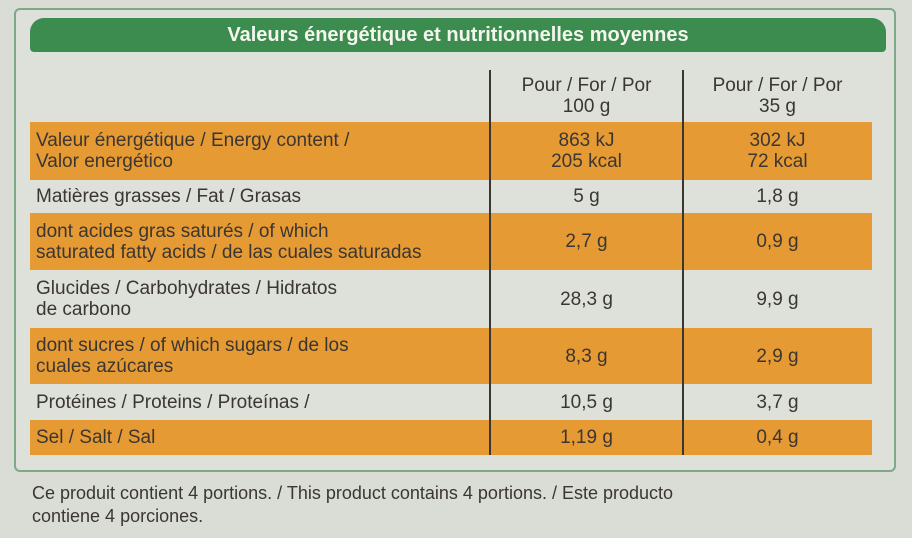  I want to click on text-line: Valor energético, so click(104, 161).